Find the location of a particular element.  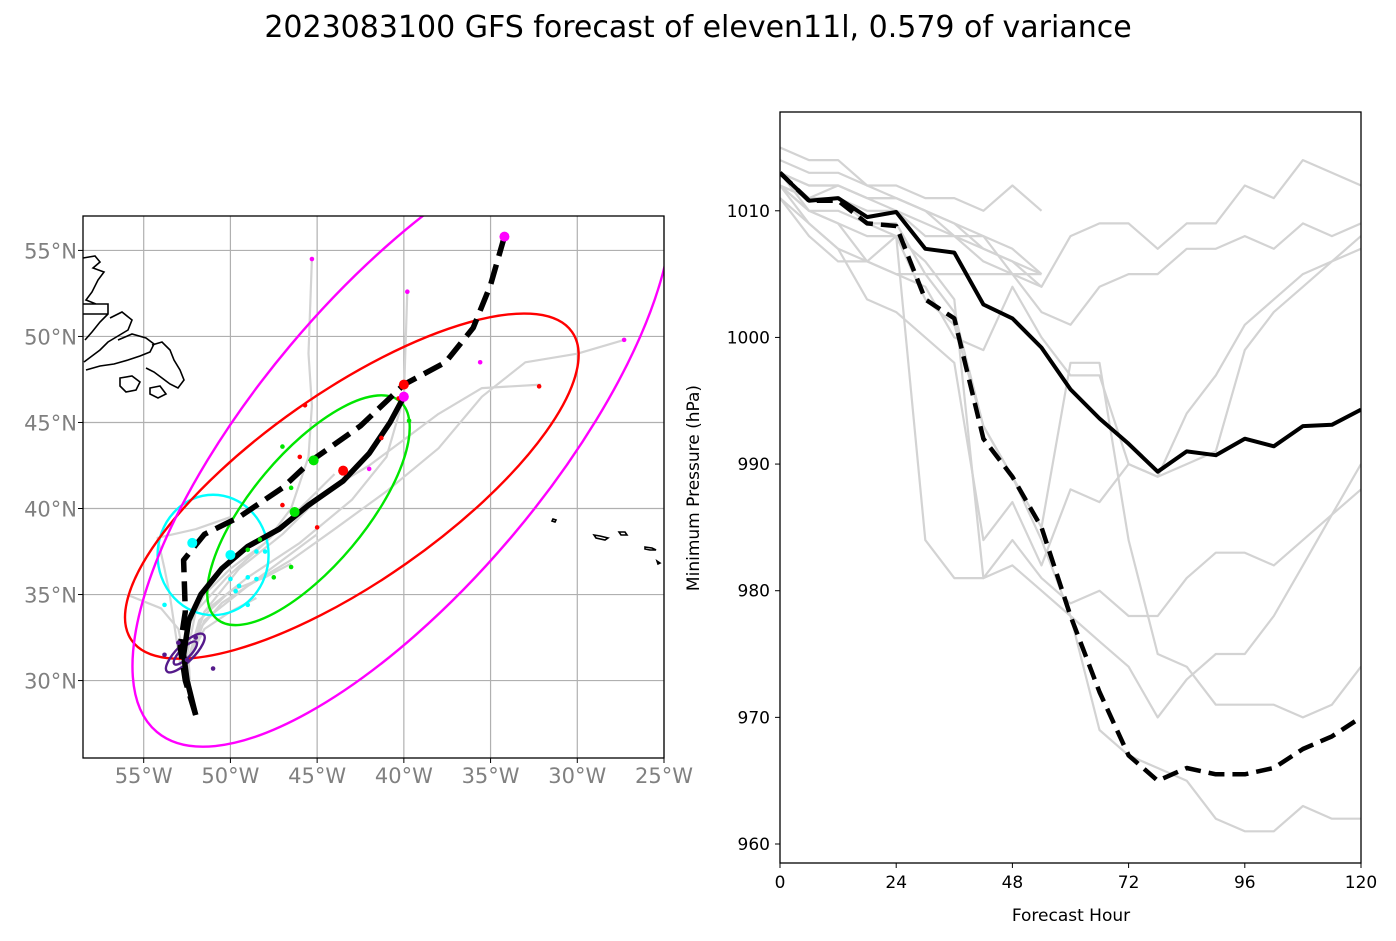

x-tick-label: 120 is located at coordinates (1361, 883).